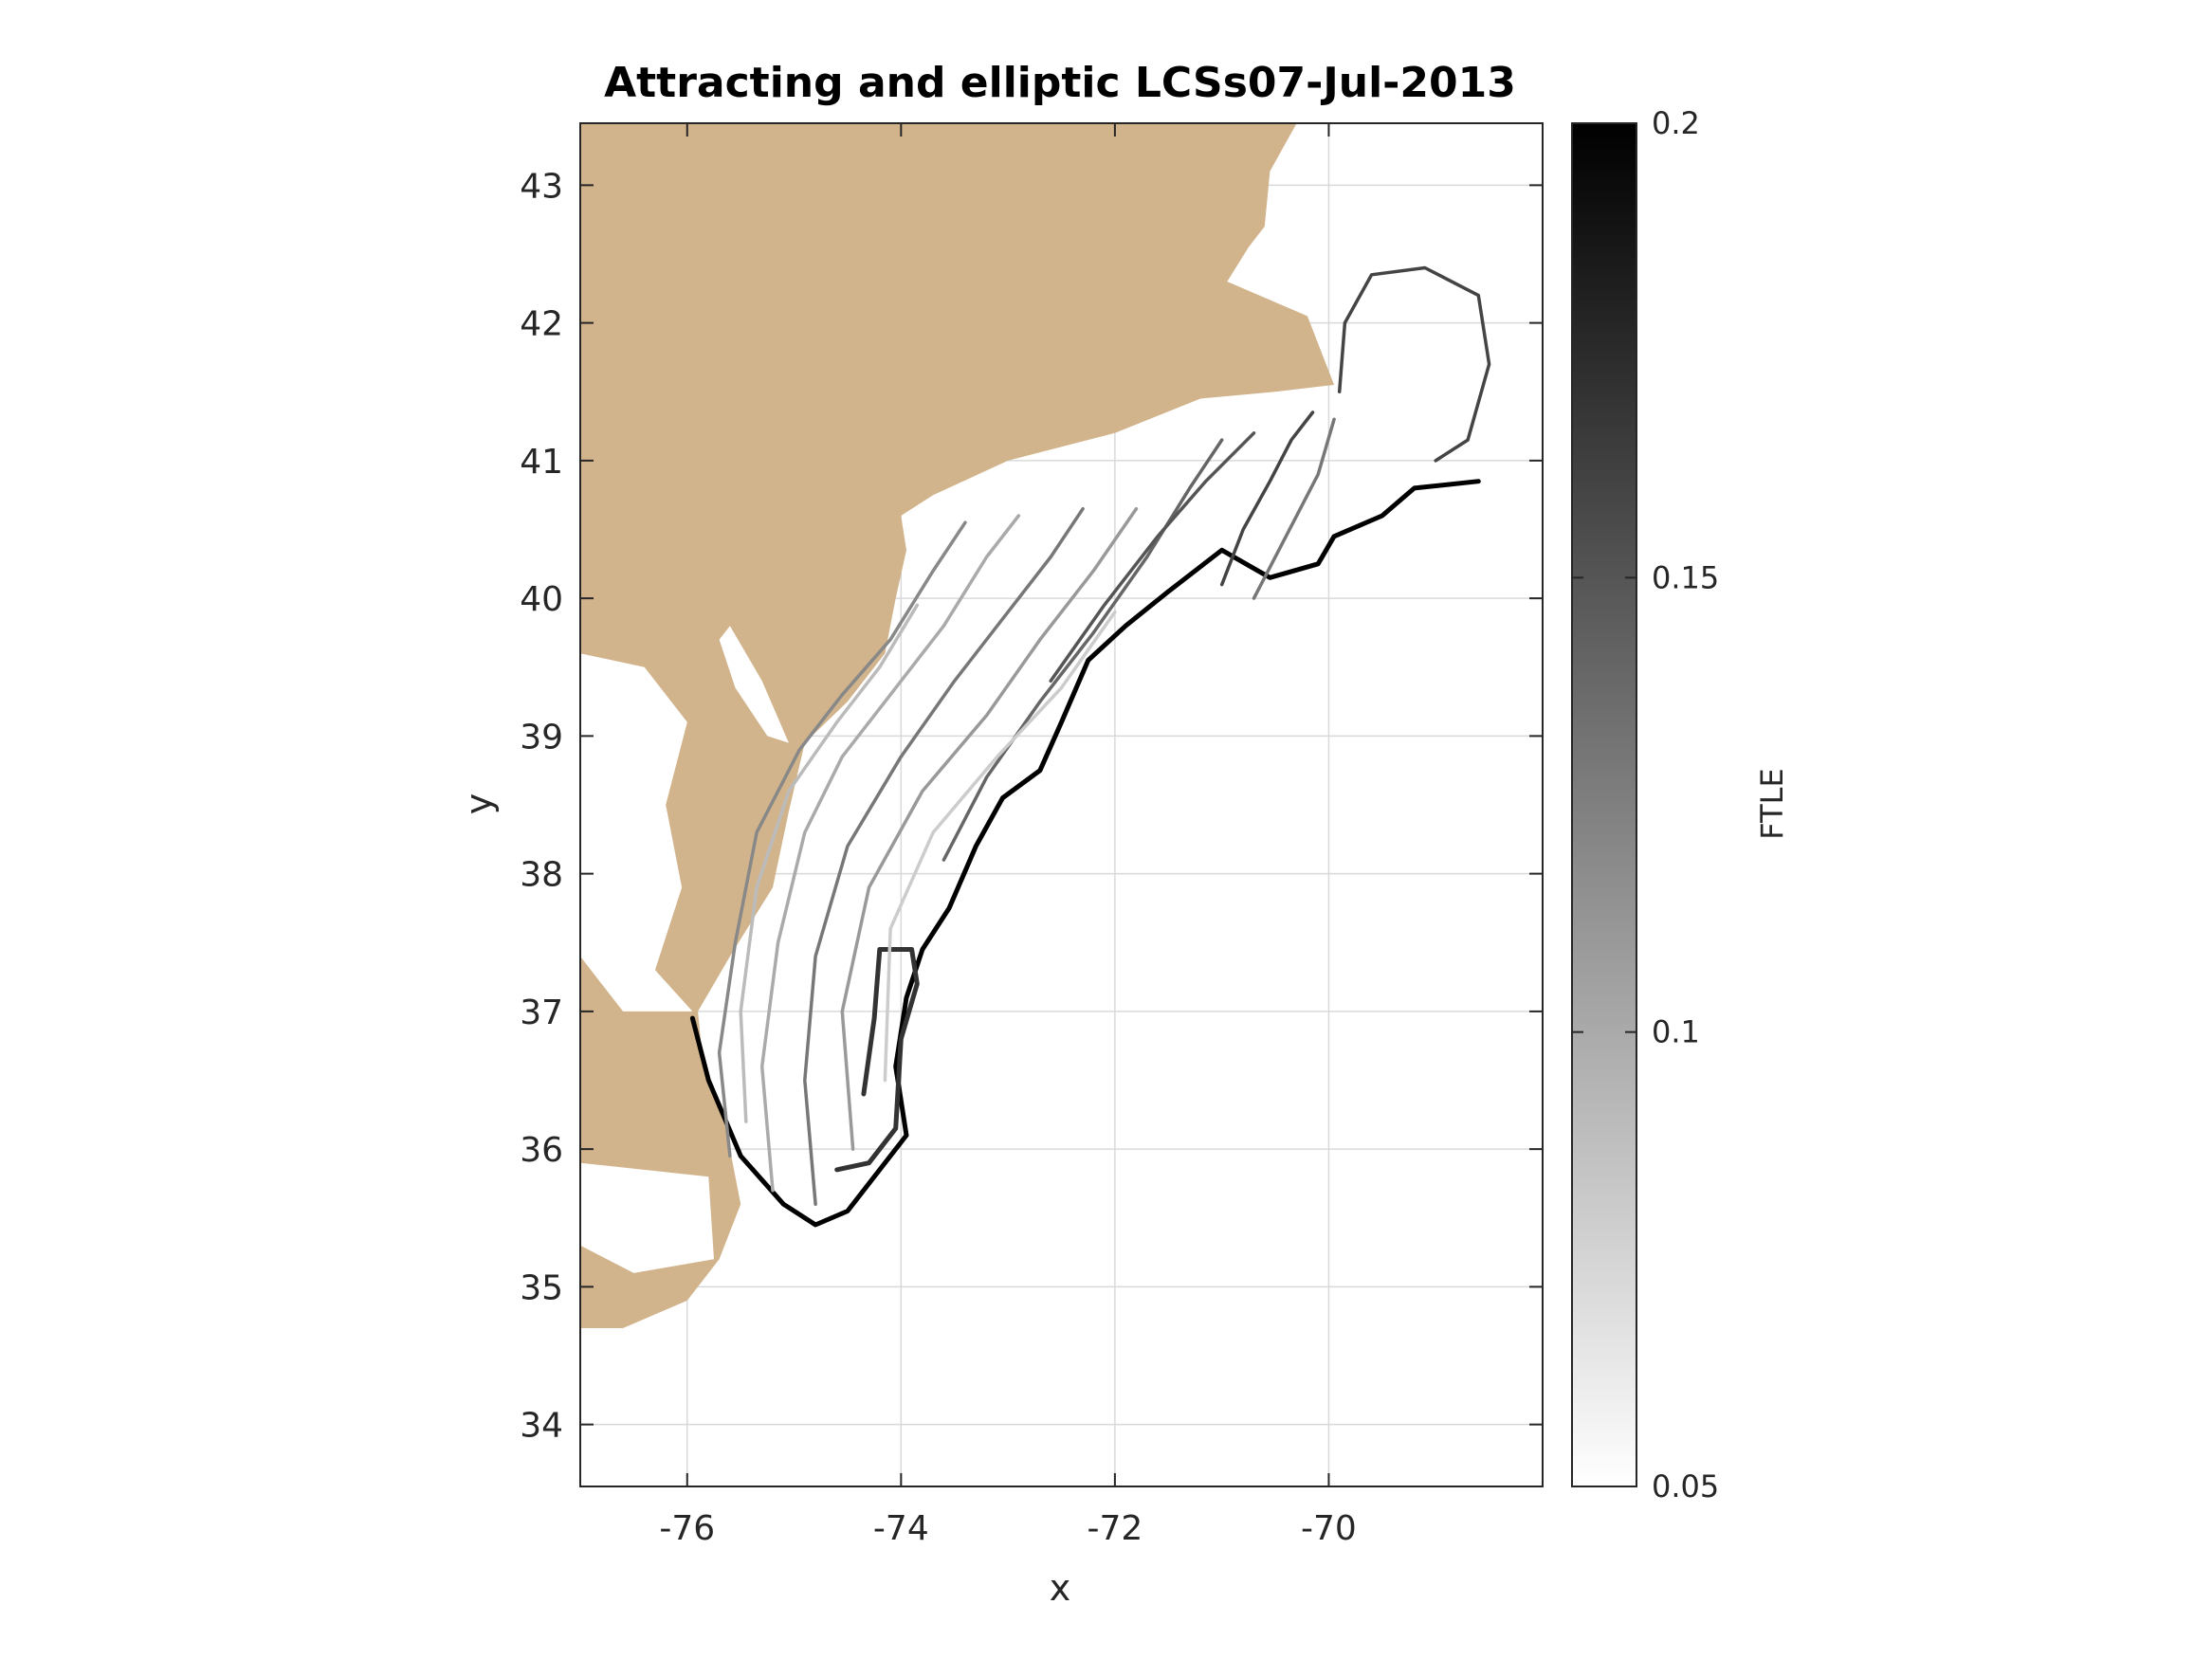  Describe the element at coordinates (1604, 804) in the screenshot. I see `colorbar` at that location.